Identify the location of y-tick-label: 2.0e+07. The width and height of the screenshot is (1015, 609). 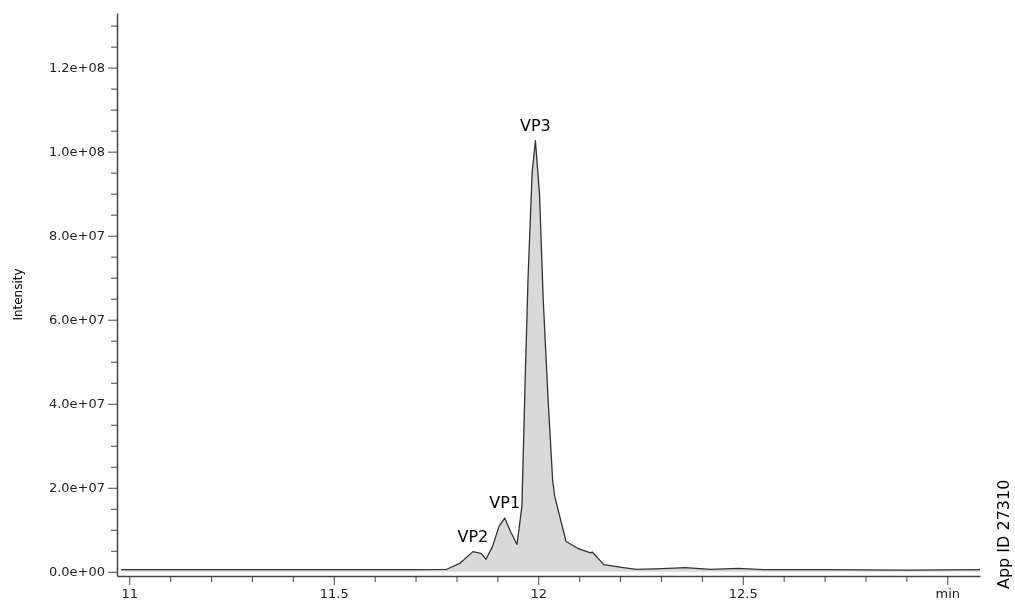
(76, 488).